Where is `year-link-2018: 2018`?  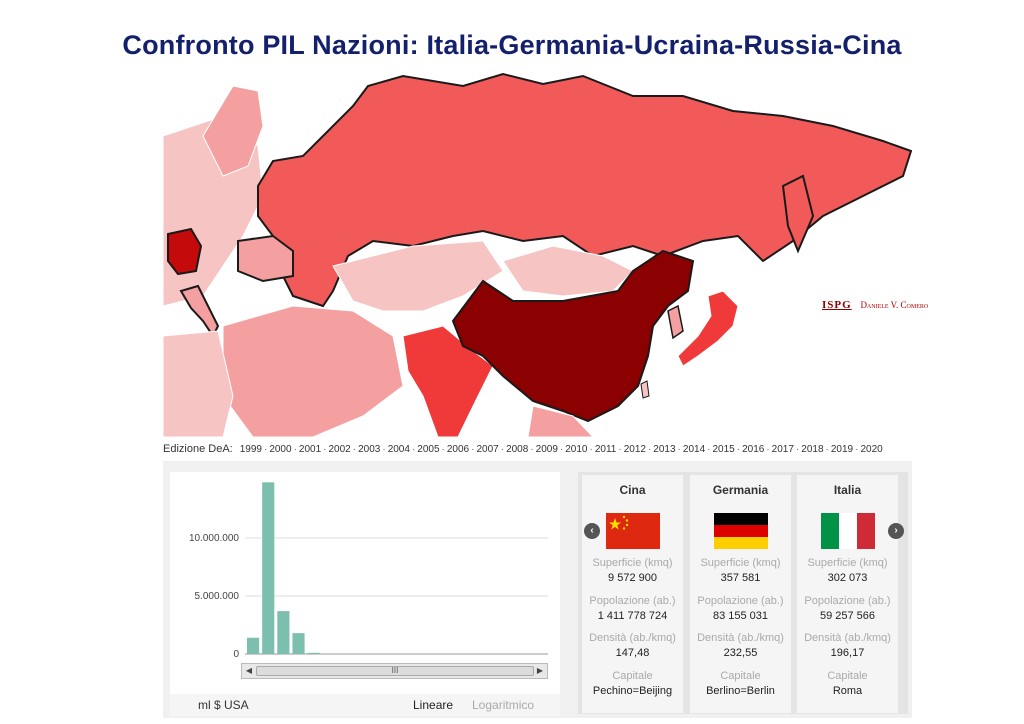 year-link-2018: 2018 is located at coordinates (812, 449).